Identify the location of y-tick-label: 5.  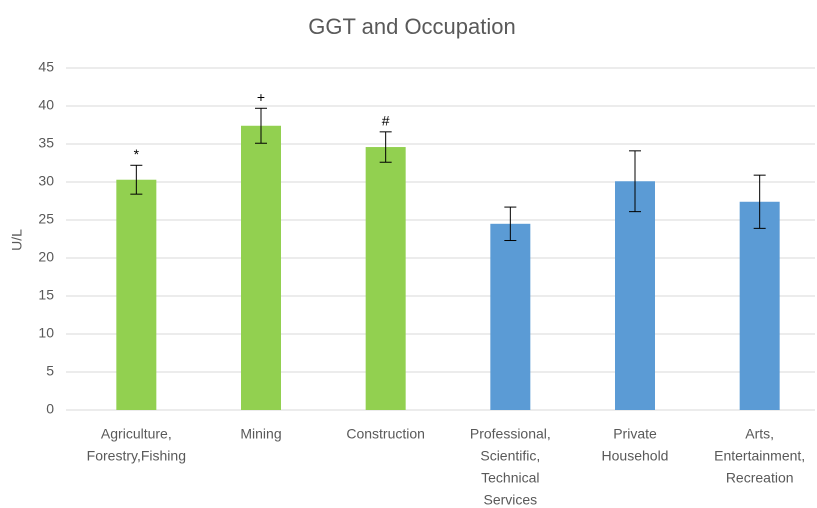
(50, 371).